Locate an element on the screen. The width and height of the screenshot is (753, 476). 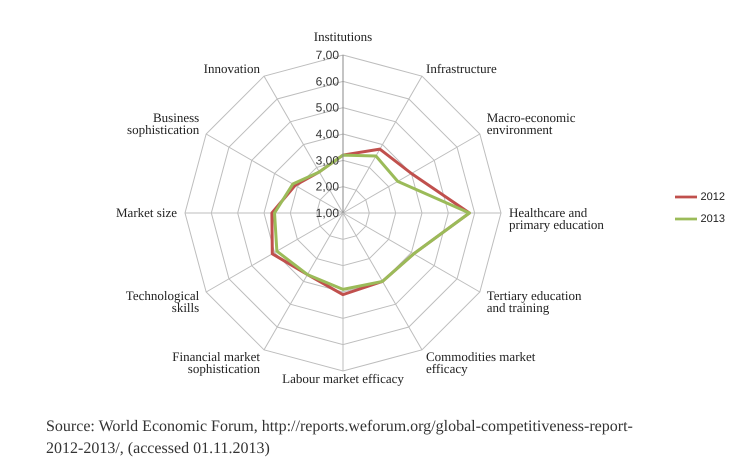
legend-label: 2013 is located at coordinates (712, 218).